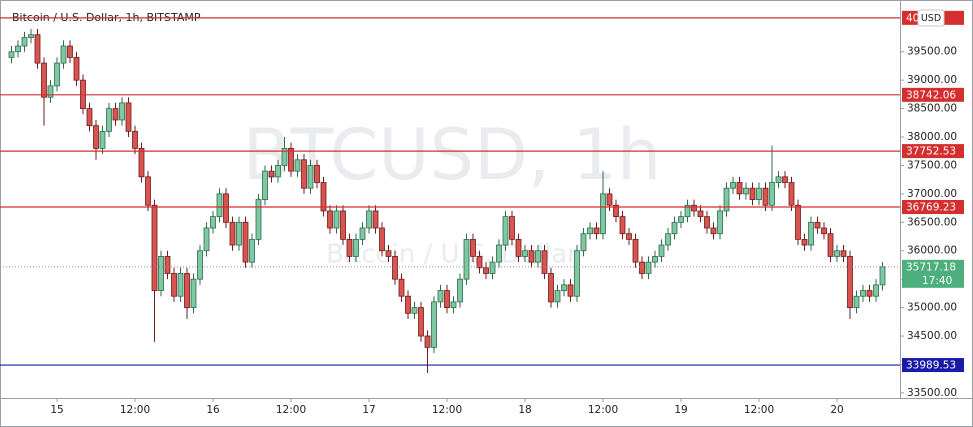 The image size is (973, 427). What do you see at coordinates (932, 137) in the screenshot?
I see `y-tick-label: 38000.00` at bounding box center [932, 137].